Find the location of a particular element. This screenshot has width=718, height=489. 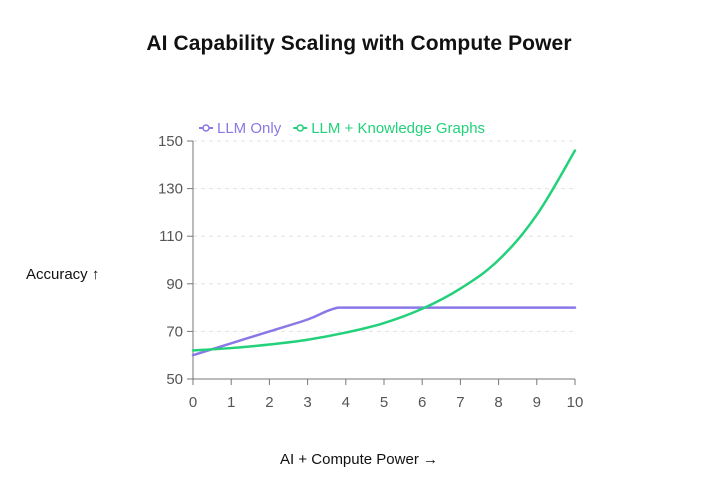

x-tick-label: 4 is located at coordinates (346, 402).